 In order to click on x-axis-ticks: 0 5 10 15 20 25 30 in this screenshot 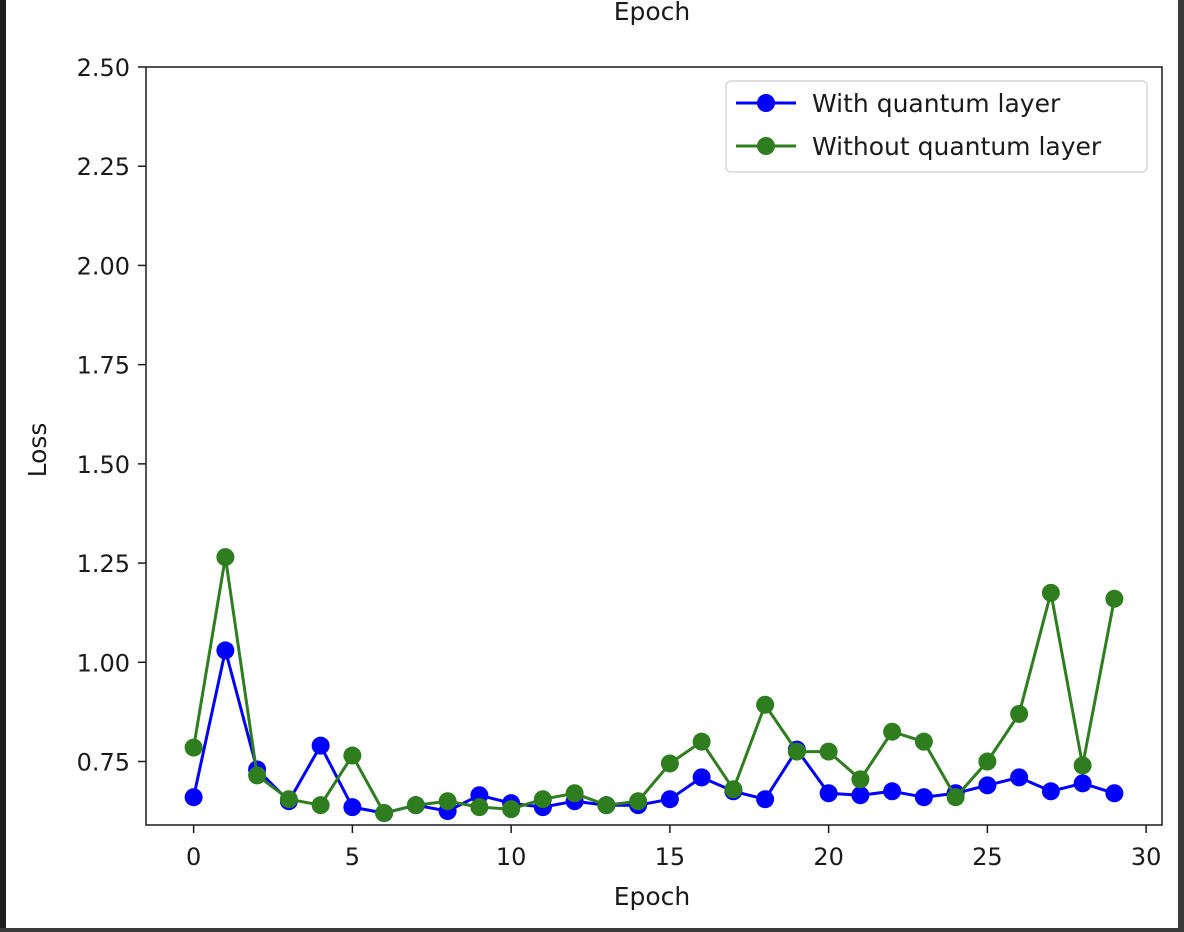, I will do `click(673, 848)`.